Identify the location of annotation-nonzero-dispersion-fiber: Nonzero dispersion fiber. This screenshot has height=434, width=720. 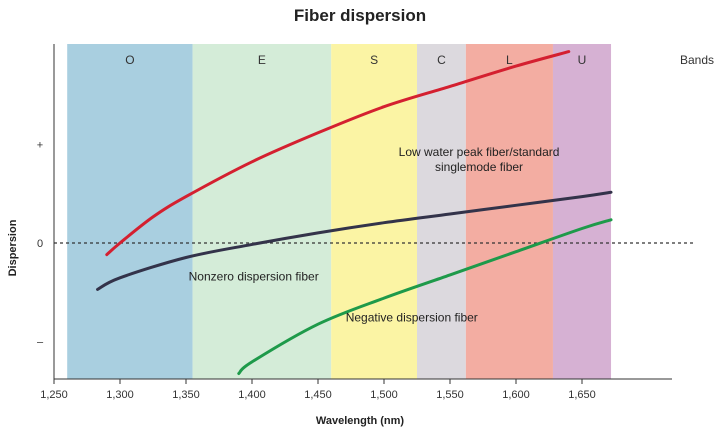
(254, 277).